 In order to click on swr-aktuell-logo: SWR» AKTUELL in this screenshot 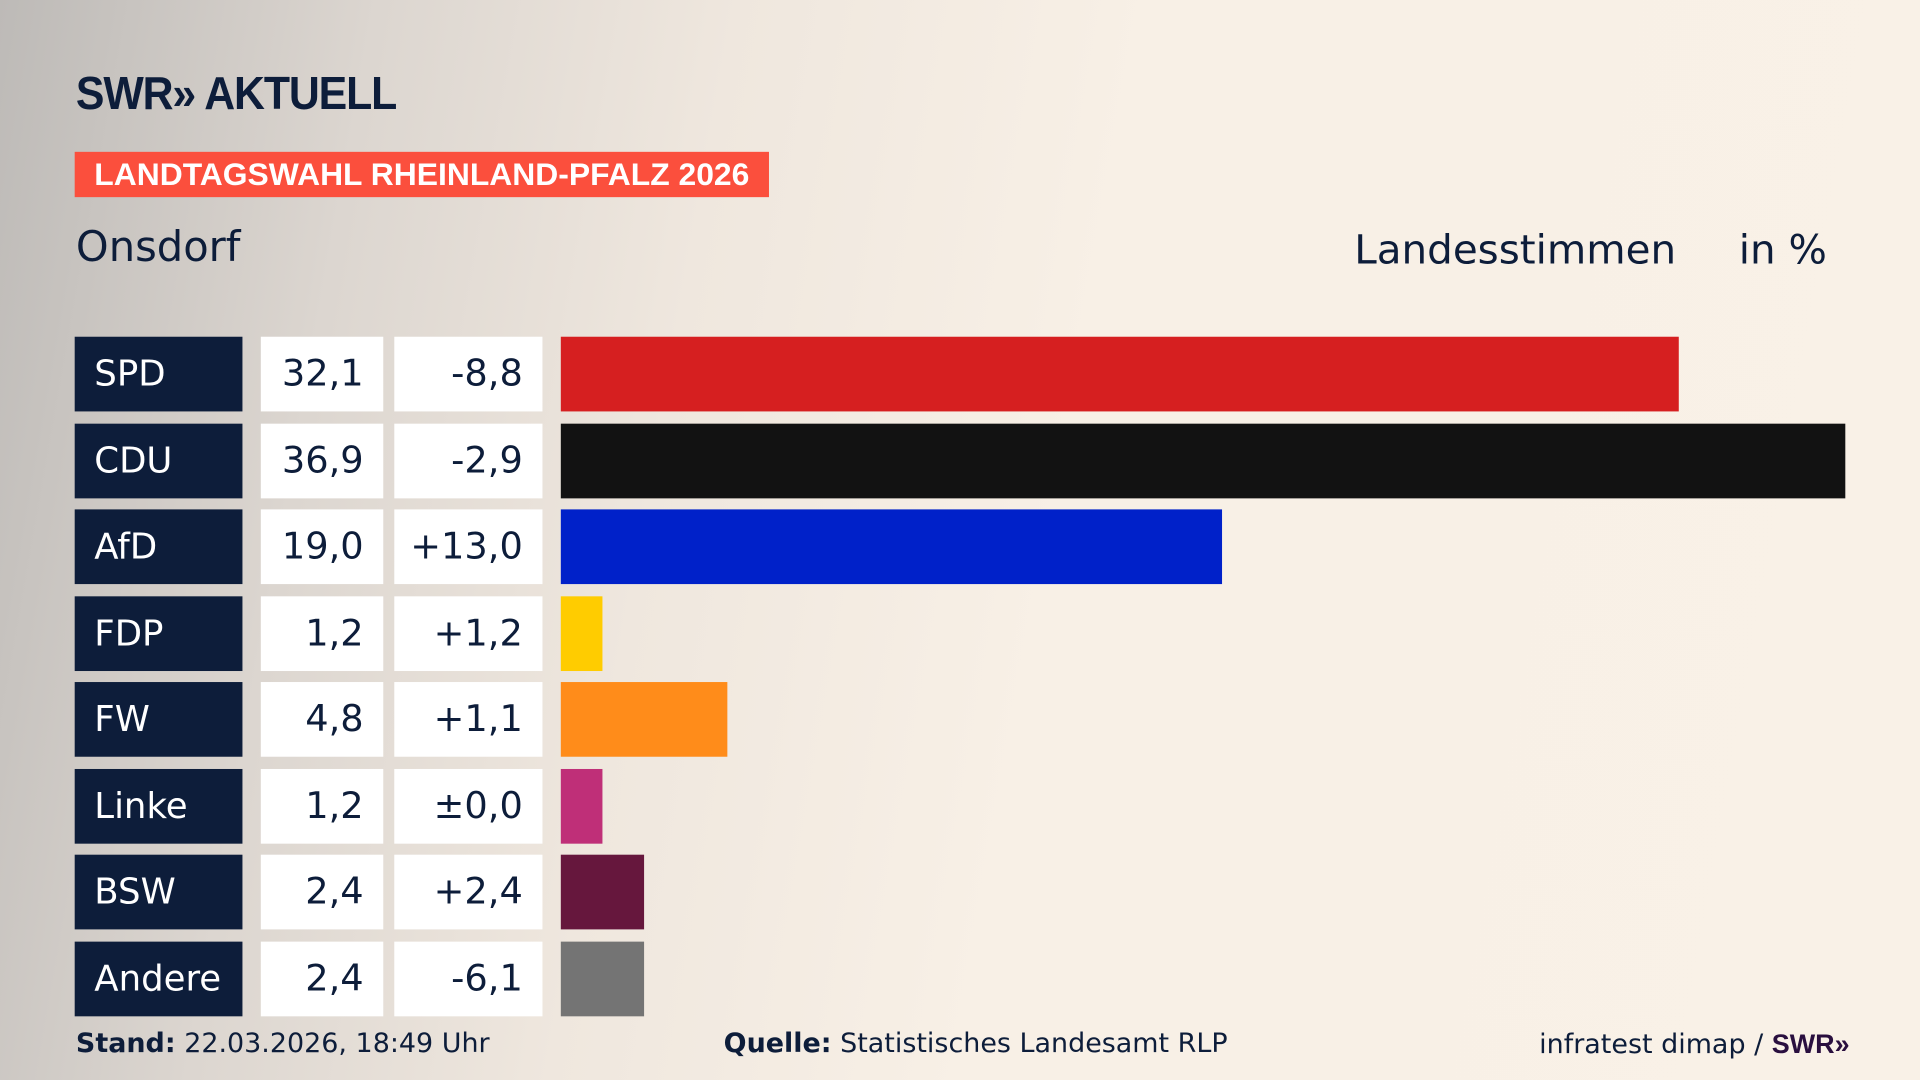, I will do `click(236, 94)`.